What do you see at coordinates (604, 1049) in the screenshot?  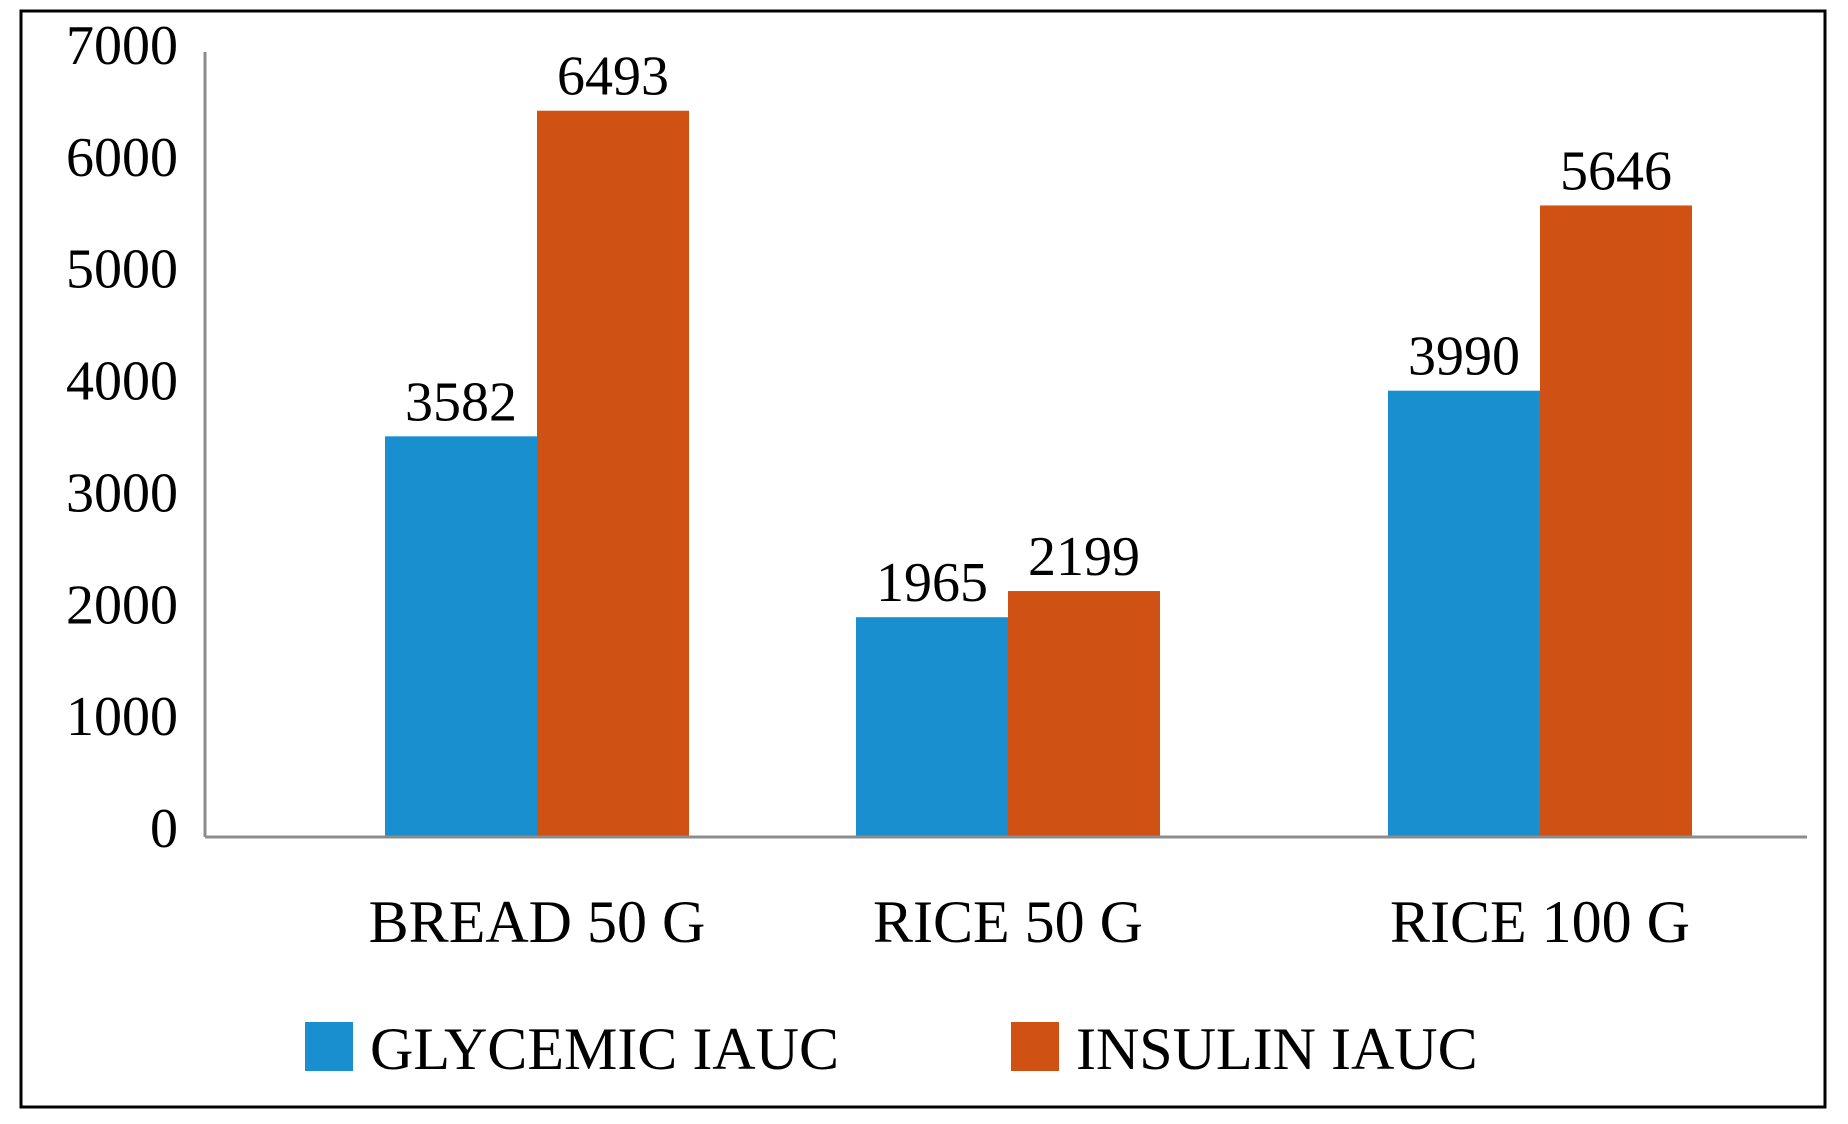 I see `legend-label: GLYCEMIC IAUC` at bounding box center [604, 1049].